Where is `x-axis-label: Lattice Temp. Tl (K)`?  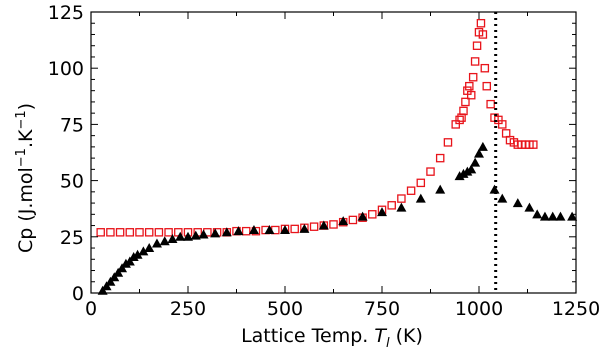
x-axis-label: Lattice Temp. Tl (K) is located at coordinates (332, 338).